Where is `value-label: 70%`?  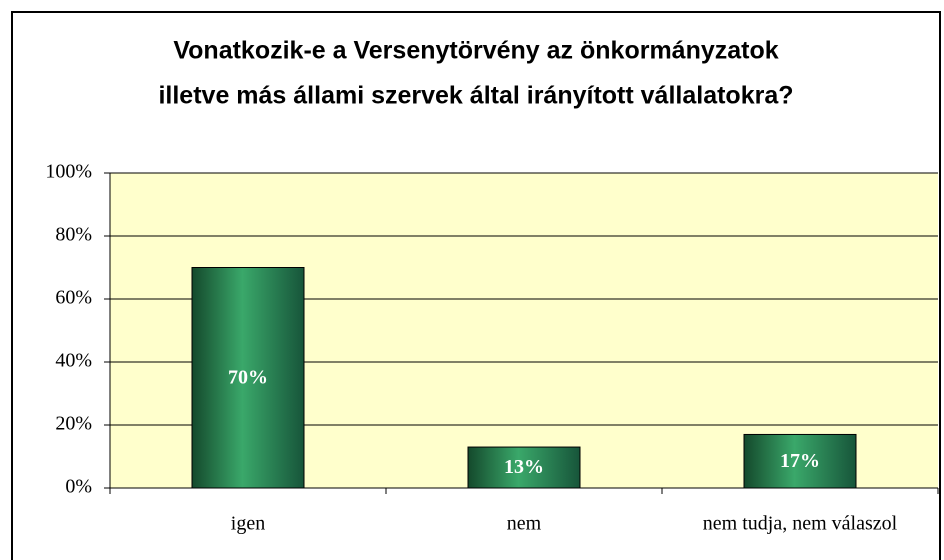
value-label: 70% is located at coordinates (248, 377).